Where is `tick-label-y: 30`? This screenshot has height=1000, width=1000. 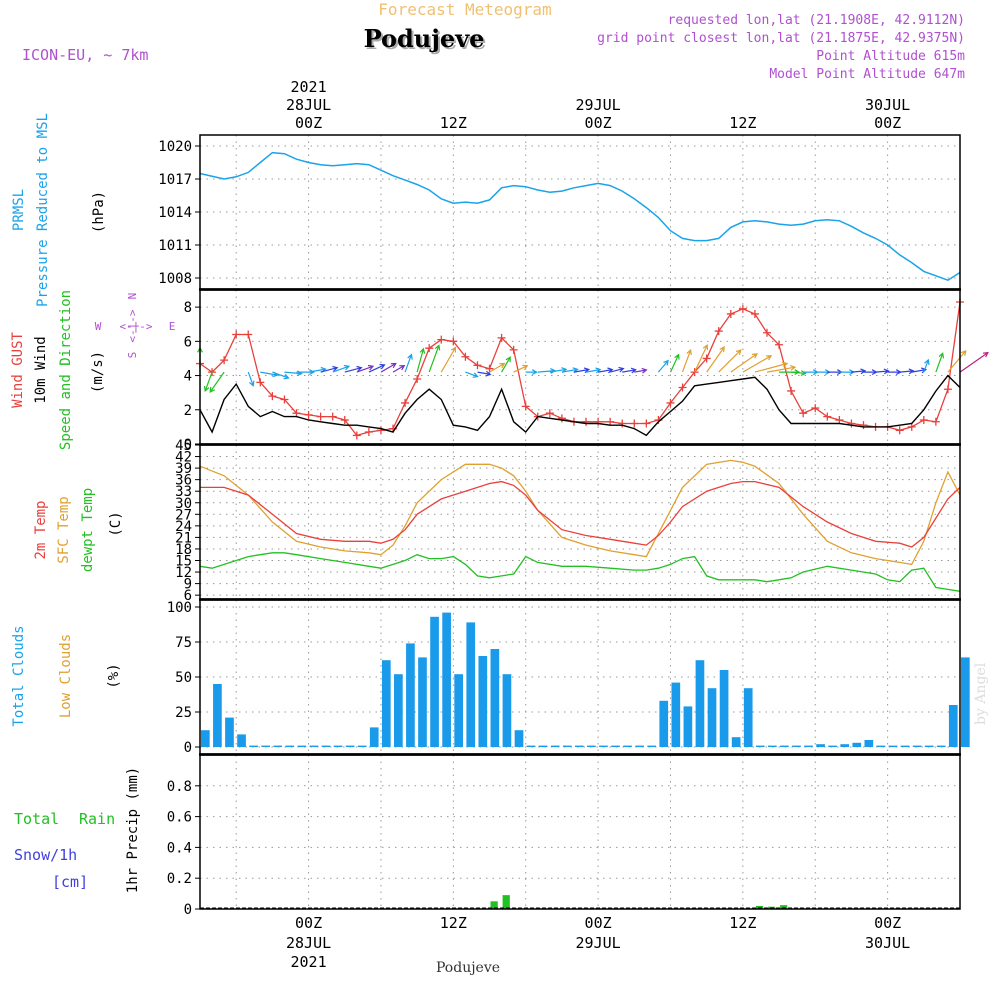
tick-label-y: 30 is located at coordinates (183, 504).